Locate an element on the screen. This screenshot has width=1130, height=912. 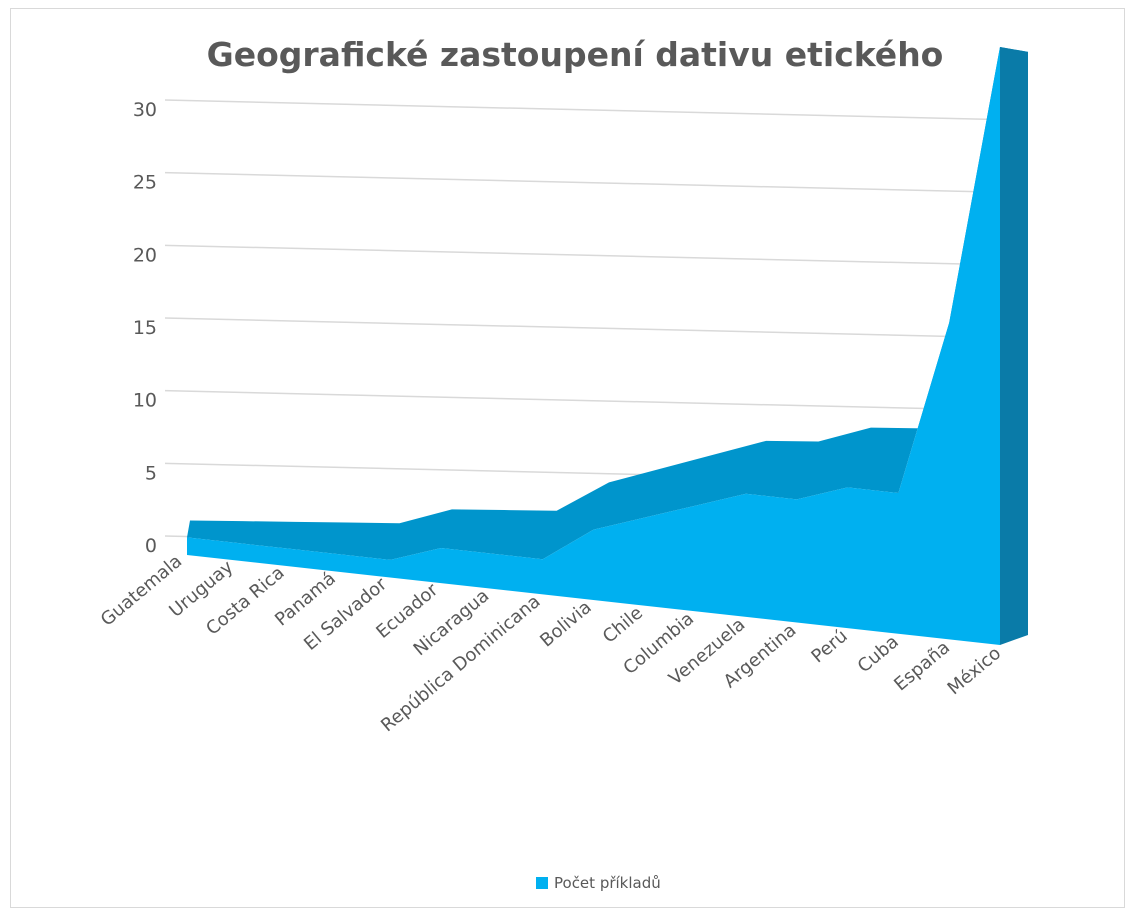
legend: Počet příkladů is located at coordinates (598, 883).